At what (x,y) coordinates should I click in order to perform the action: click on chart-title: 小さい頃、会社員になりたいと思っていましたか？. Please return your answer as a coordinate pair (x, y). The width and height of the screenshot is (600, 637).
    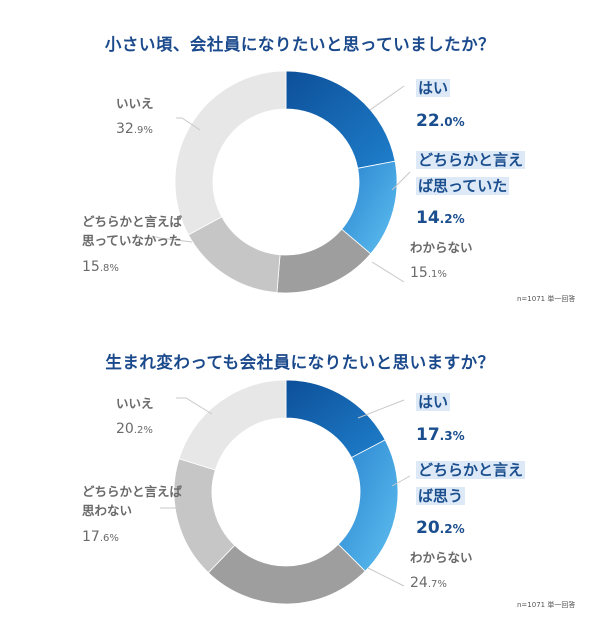
    Looking at the image, I should click on (300, 44).